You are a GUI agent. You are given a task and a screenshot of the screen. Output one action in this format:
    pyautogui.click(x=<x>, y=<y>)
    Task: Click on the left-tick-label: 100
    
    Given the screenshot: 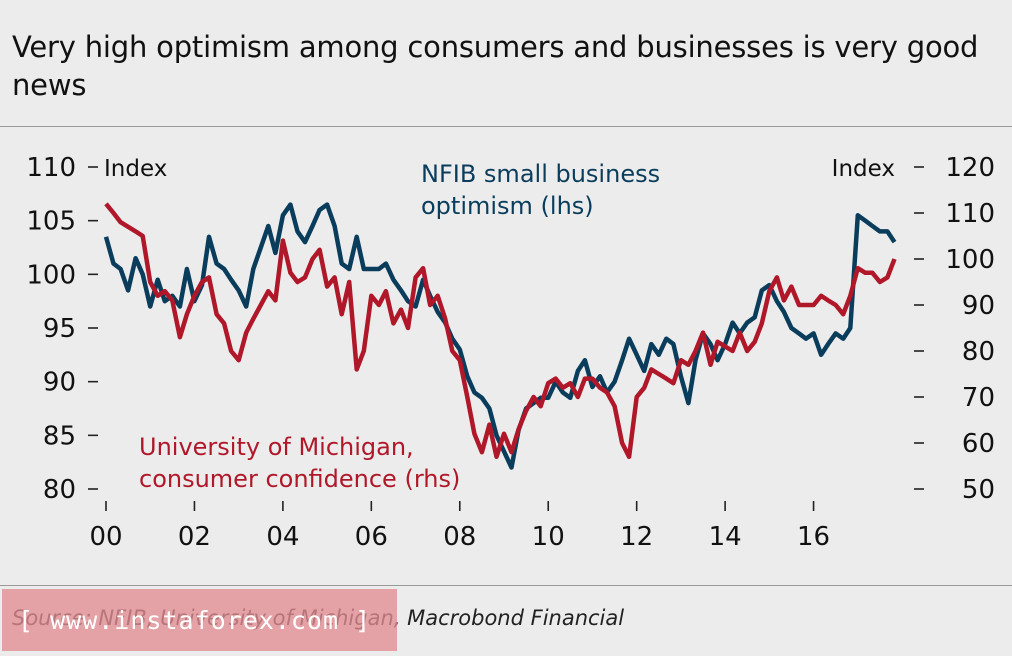 What is the action you would take?
    pyautogui.click(x=51, y=275)
    